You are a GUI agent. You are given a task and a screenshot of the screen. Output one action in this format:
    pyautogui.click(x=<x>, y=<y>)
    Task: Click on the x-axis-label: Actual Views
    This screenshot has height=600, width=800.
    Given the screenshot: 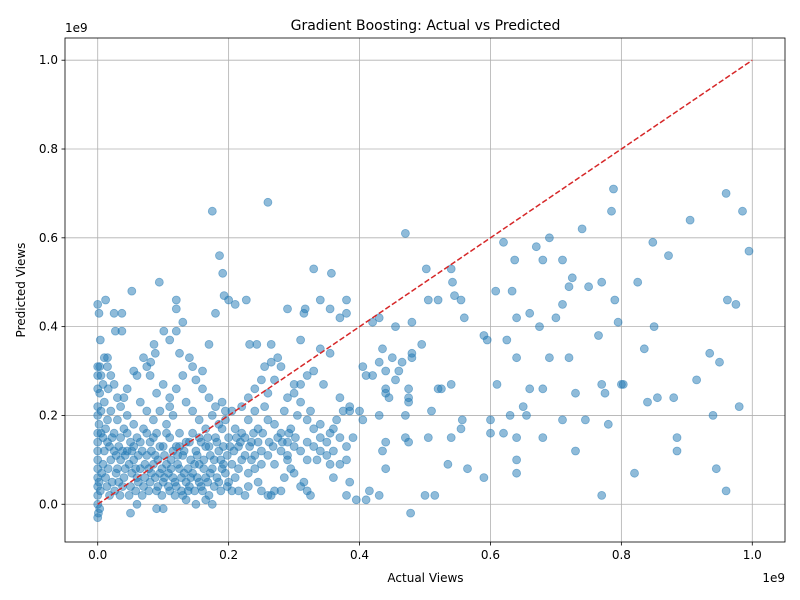 What is the action you would take?
    pyautogui.click(x=425, y=578)
    